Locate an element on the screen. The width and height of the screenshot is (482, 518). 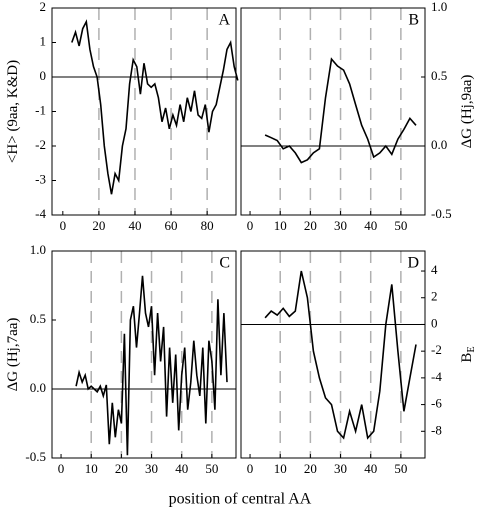
panel-label: C is located at coordinates (224, 263).